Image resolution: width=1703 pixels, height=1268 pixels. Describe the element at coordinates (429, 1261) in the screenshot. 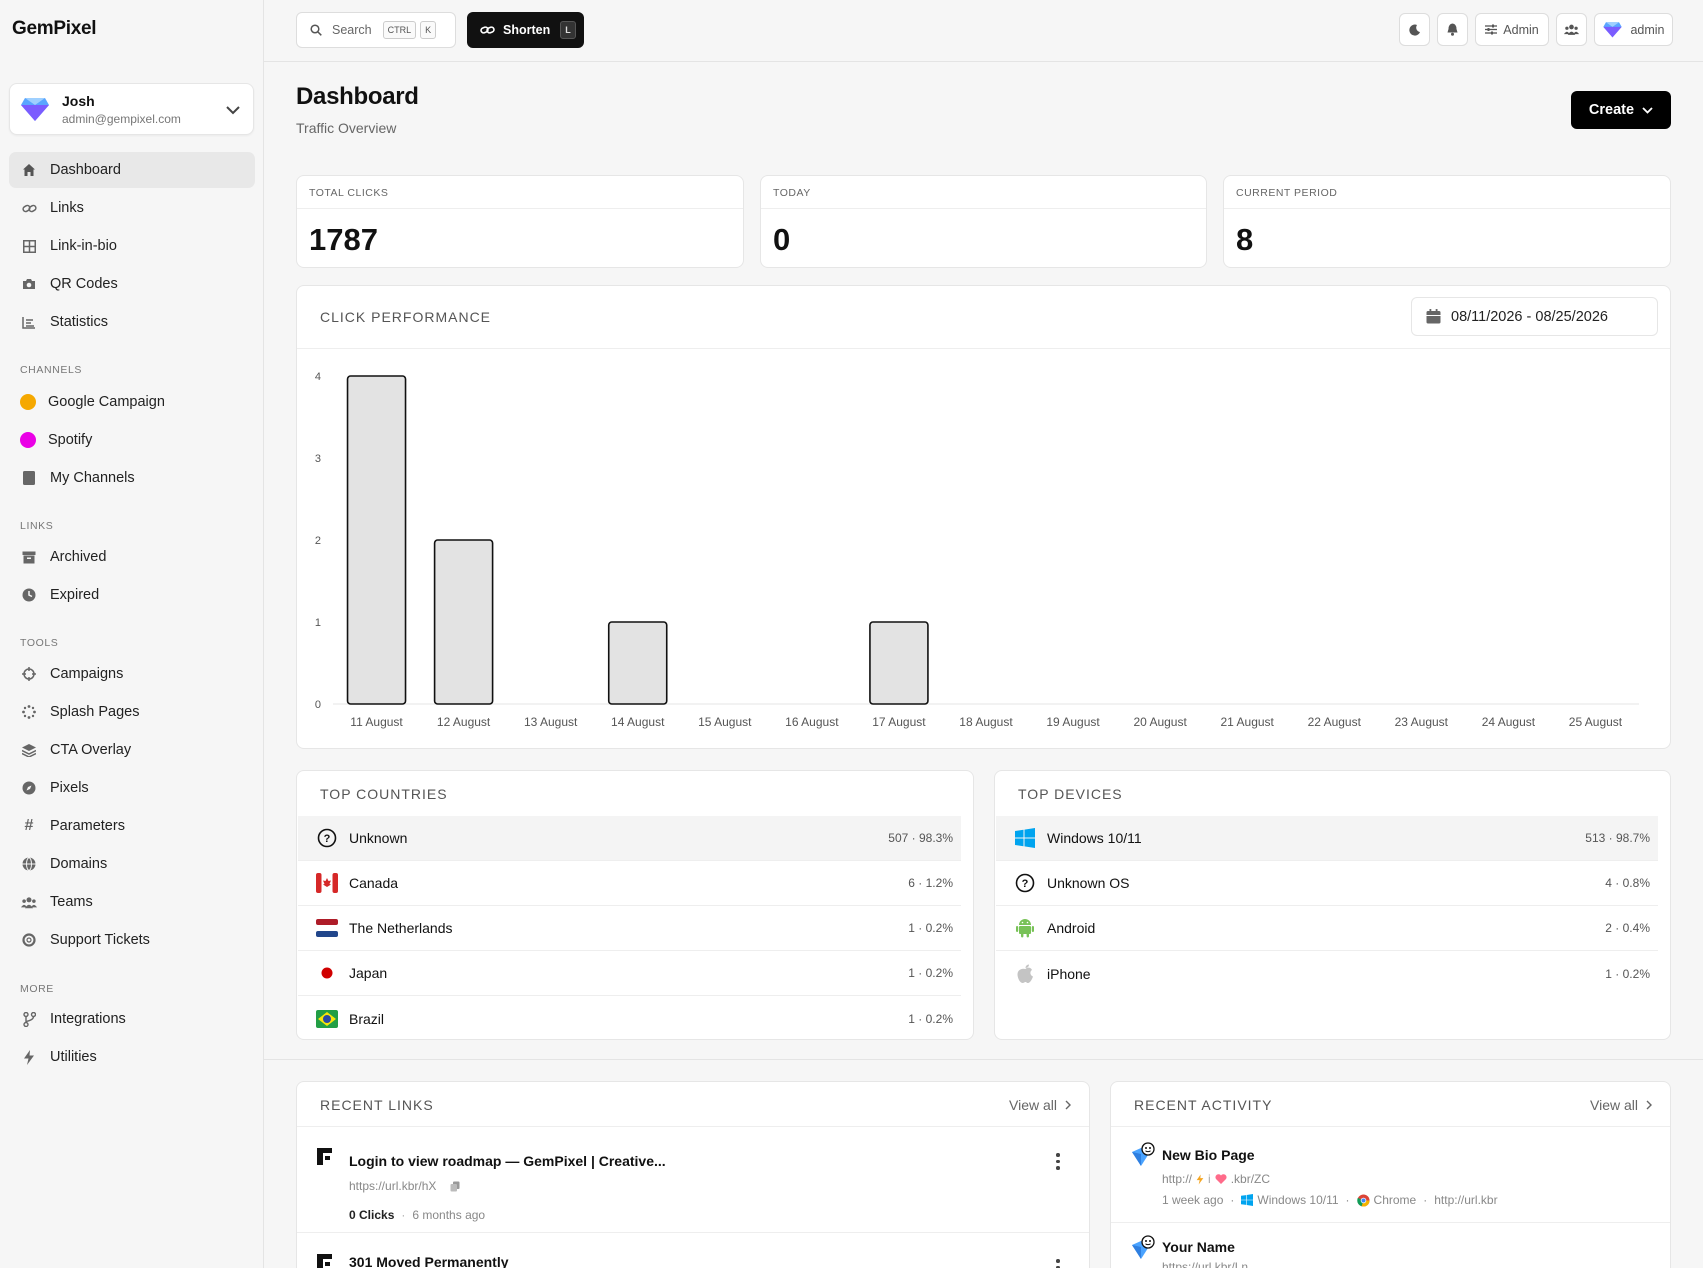

I see `link-title: 301 Moved Permanently` at that location.